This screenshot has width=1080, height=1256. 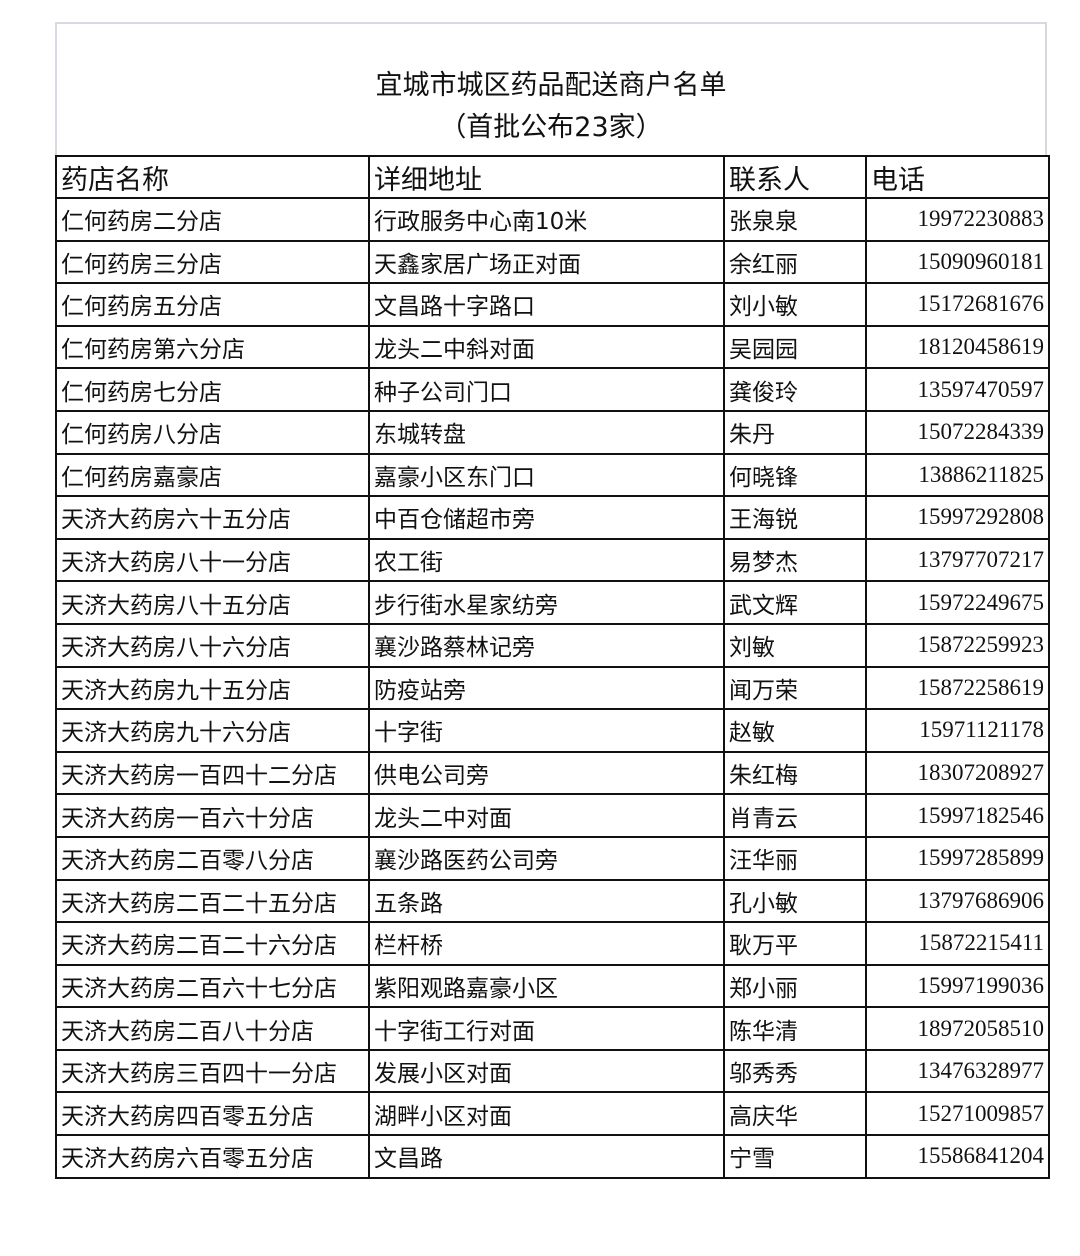 What do you see at coordinates (546, 645) in the screenshot?
I see `cell-address: 襄沙路蔡林记旁` at bounding box center [546, 645].